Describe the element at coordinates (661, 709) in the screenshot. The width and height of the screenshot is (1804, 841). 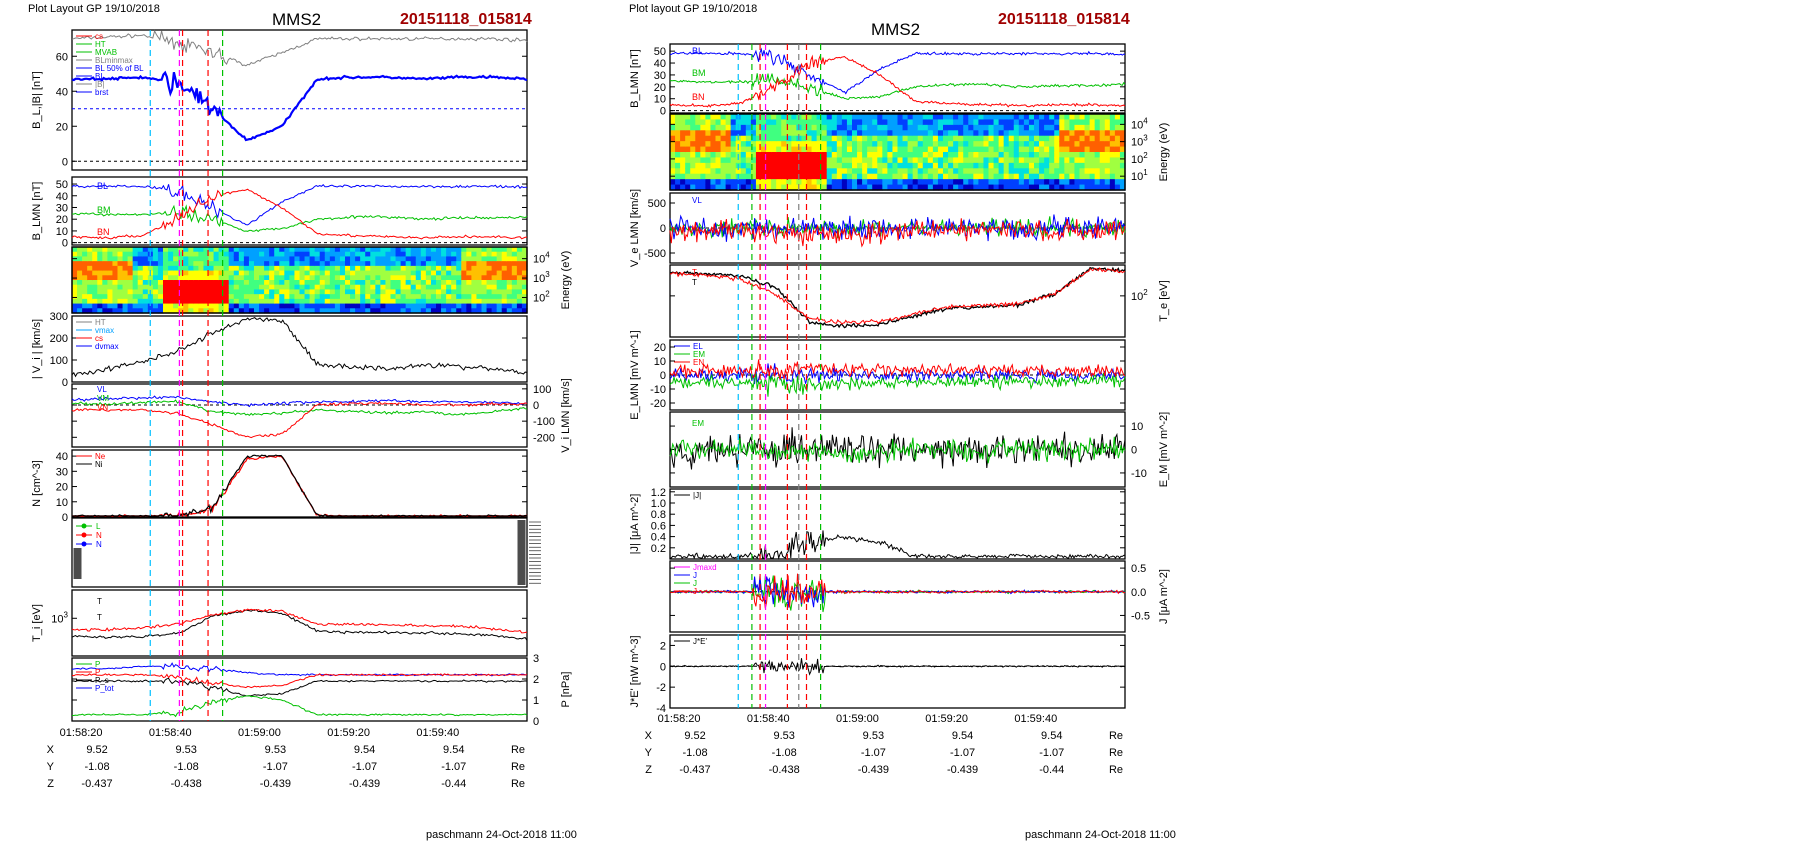
I see `y-tick-label: -4` at that location.